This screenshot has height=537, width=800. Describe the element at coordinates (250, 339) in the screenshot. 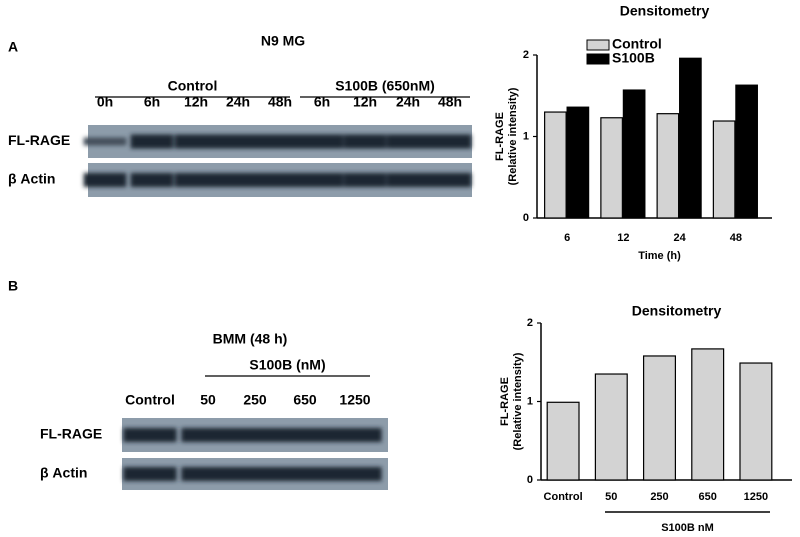

I see `blot-title: BMM (48 h)` at that location.